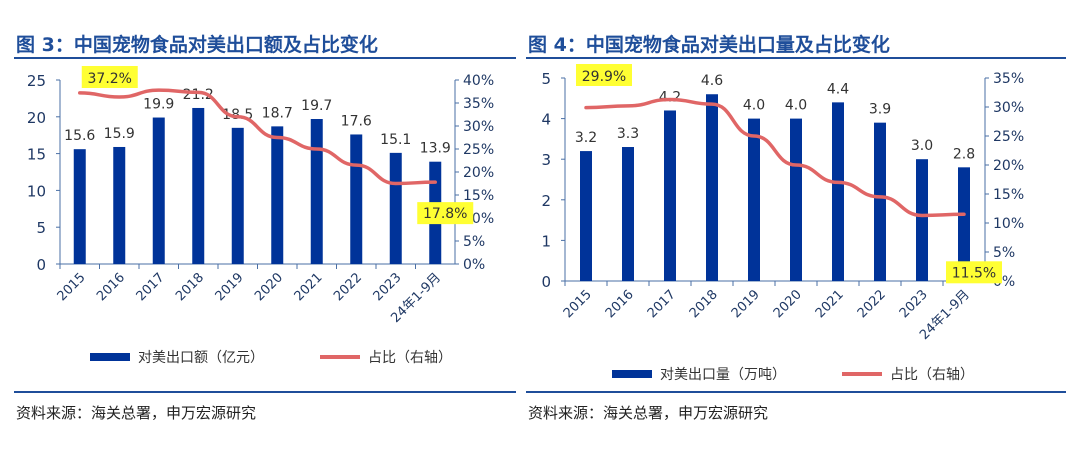  What do you see at coordinates (36, 191) in the screenshot?
I see `y-tick-label: 10` at bounding box center [36, 191].